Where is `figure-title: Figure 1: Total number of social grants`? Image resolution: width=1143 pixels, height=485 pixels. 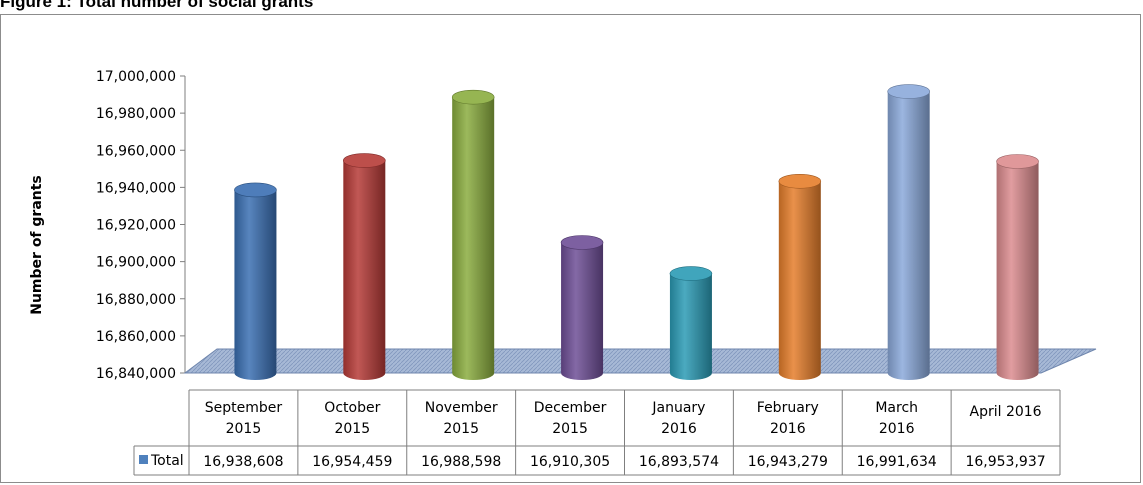
figure-title: Figure 1: Total number of social grants is located at coordinates (157, 5).